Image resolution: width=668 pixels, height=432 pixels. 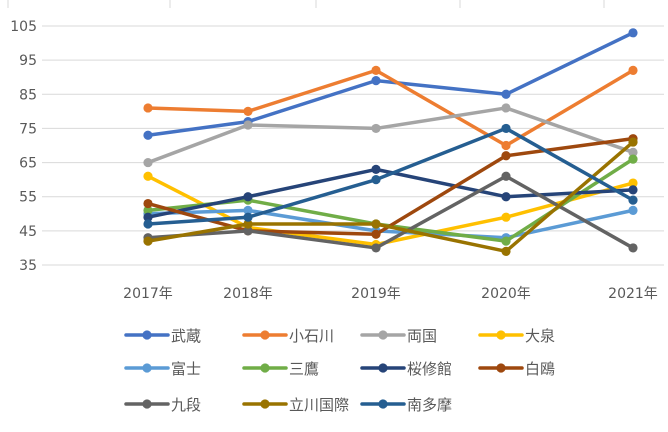 I want to click on legend-item: 武蔵, so click(x=162, y=336).